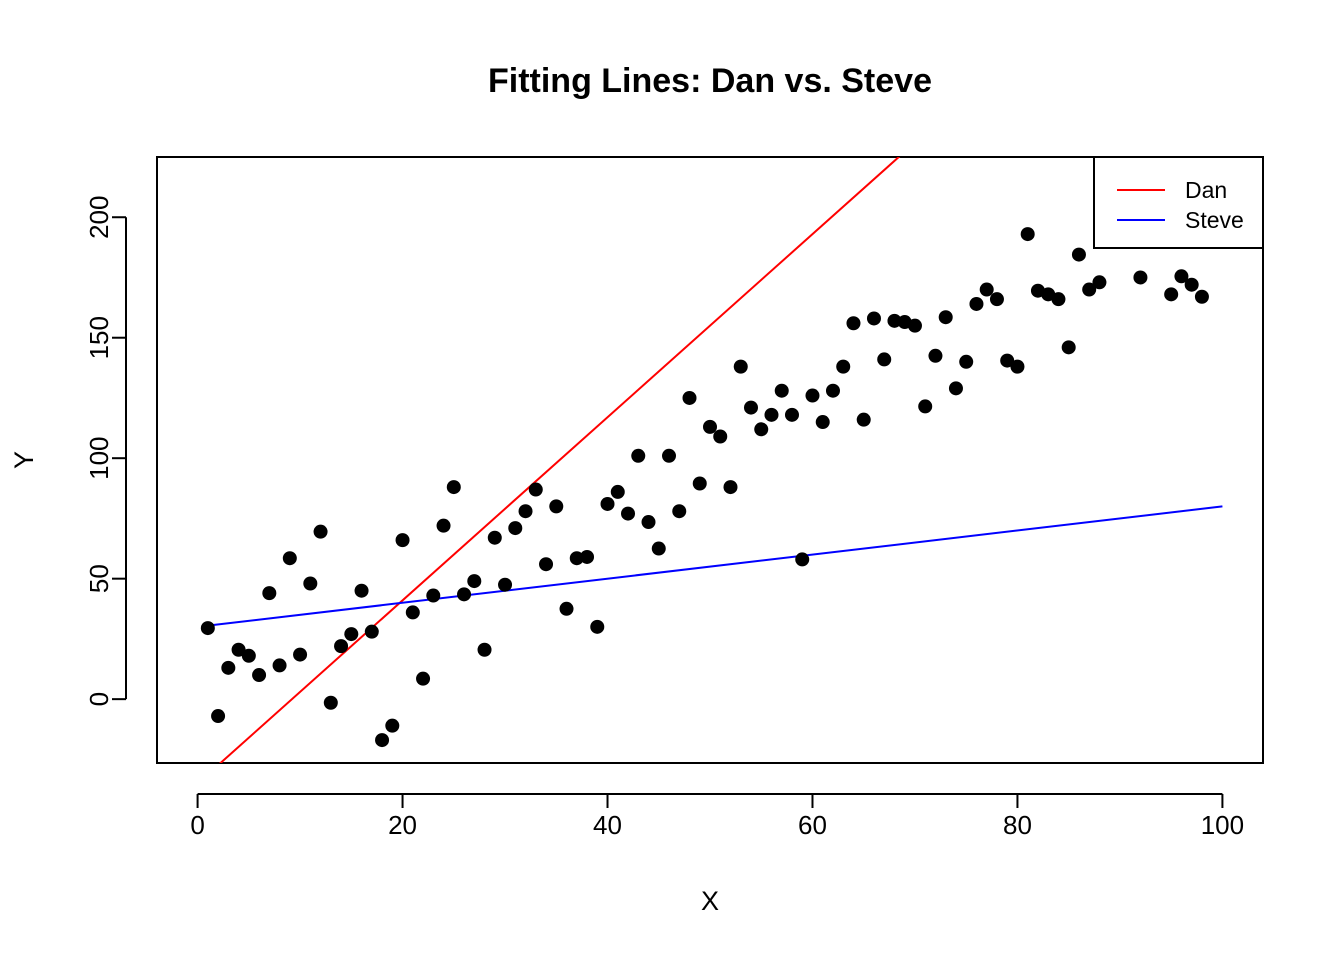 This screenshot has height=960, width=1344. Describe the element at coordinates (812, 825) in the screenshot. I see `x-tick-label: 60` at that location.